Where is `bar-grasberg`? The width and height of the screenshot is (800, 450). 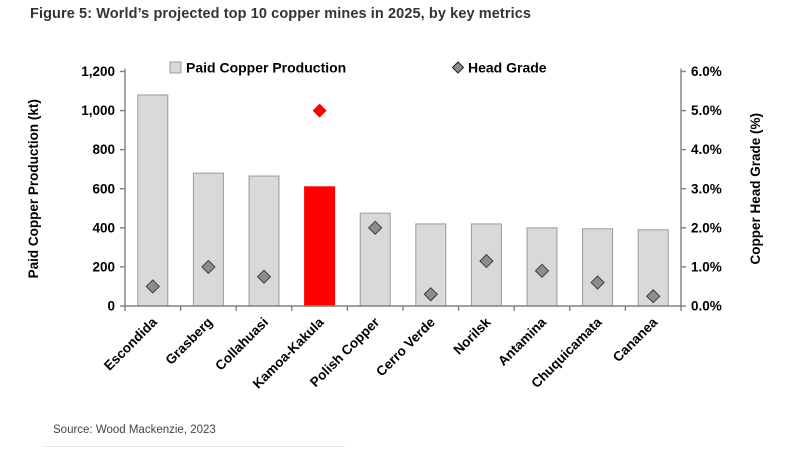
bar-grasberg is located at coordinates (208, 239).